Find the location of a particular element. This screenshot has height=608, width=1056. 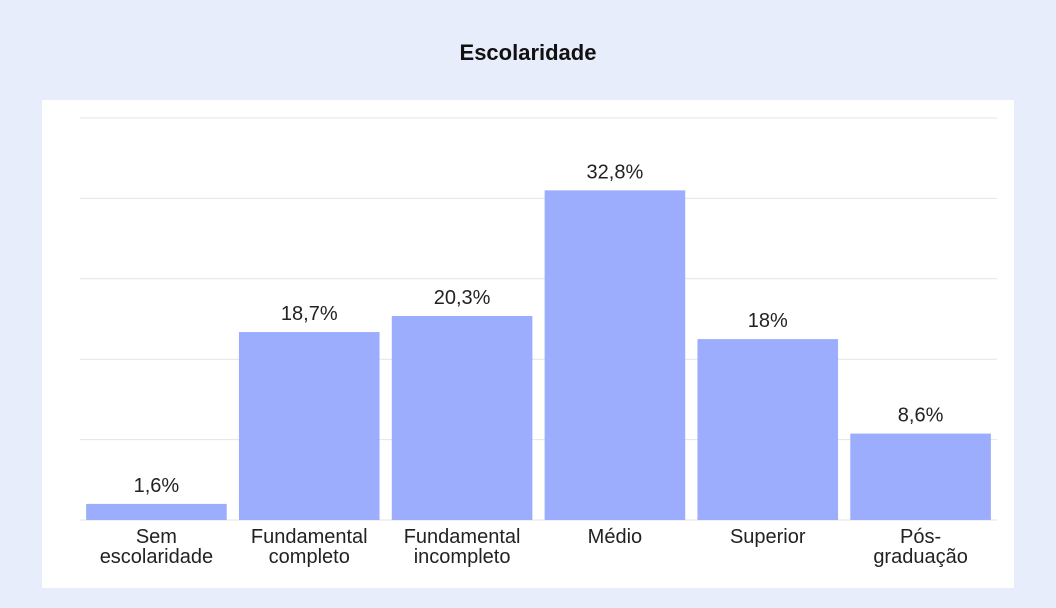

x-tick-label: Sem escolaridade is located at coordinates (156, 547).